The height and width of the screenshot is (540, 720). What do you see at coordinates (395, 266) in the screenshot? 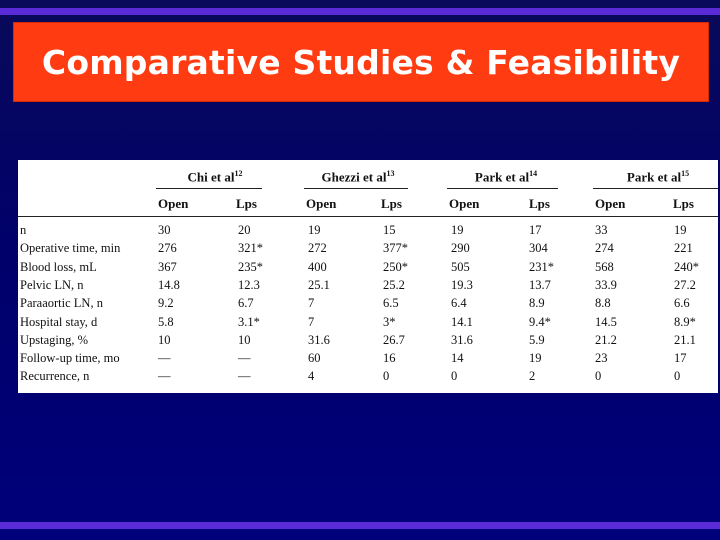
I see `table-cell: 250*` at bounding box center [395, 266].